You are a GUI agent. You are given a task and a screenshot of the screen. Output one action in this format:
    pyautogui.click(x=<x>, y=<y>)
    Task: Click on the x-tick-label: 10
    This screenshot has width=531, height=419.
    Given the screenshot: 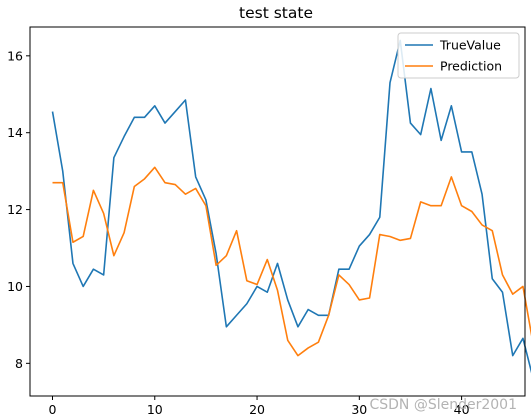 What is the action you would take?
    pyautogui.click(x=155, y=409)
    